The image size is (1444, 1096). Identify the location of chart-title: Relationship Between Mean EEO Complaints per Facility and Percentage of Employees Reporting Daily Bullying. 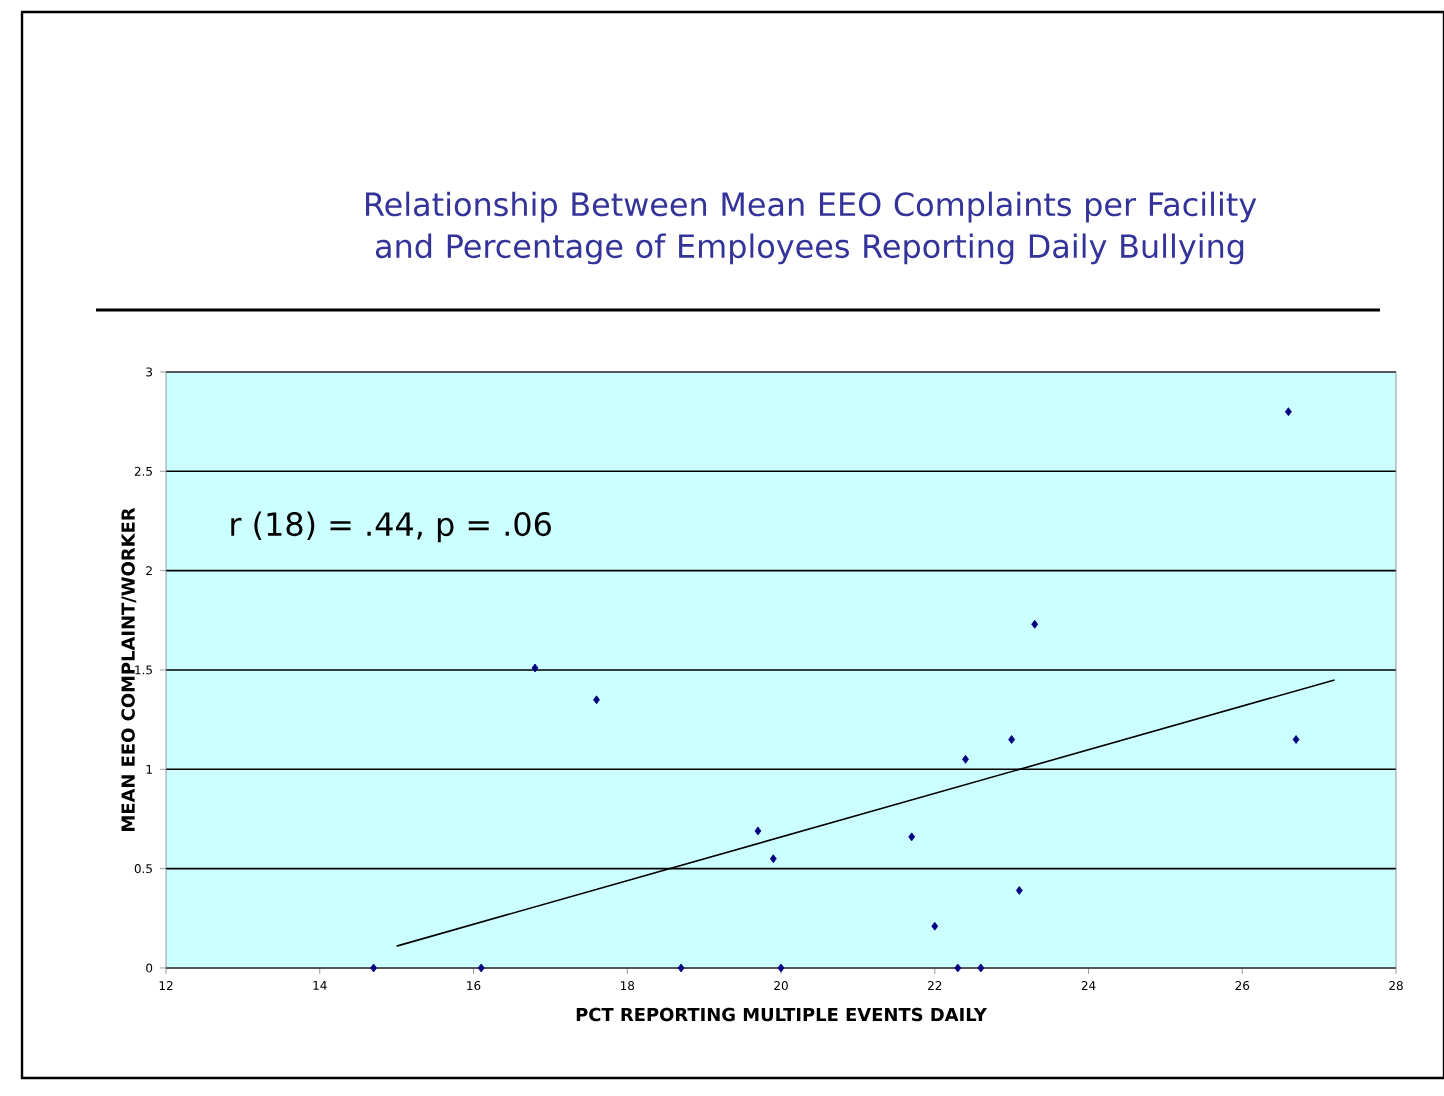
(811, 228).